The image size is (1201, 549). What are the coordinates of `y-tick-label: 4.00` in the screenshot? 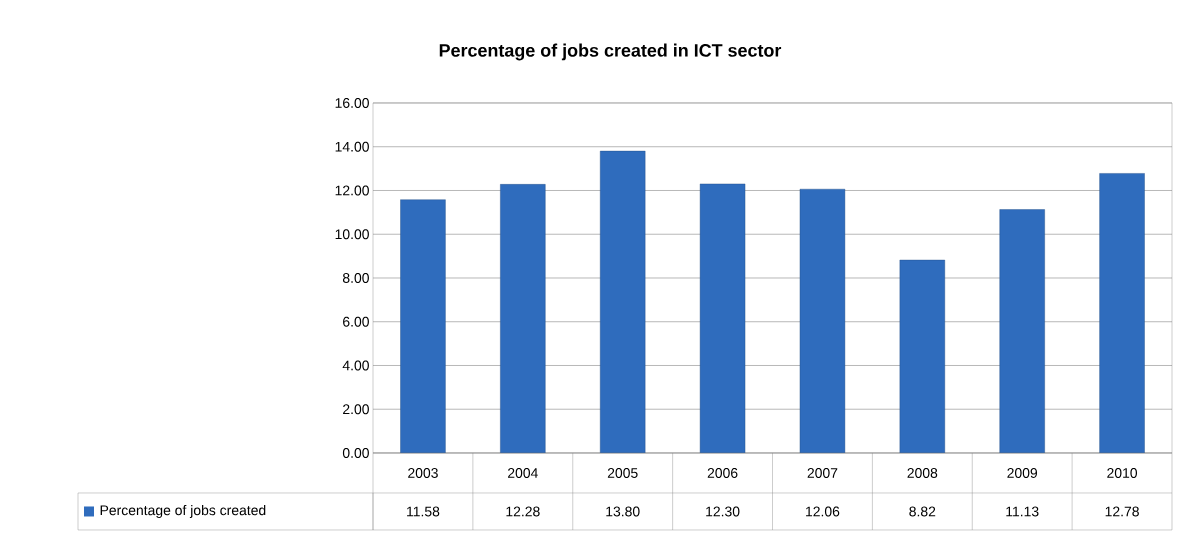 It's located at (355, 365).